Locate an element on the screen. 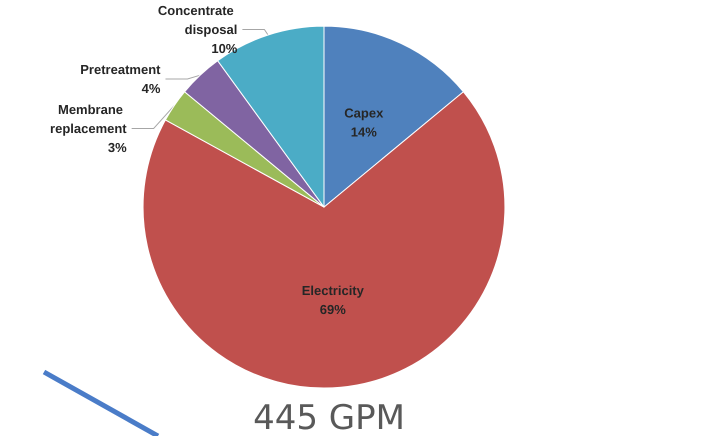 Image resolution: width=720 pixels, height=436 pixels. slice-label: Membrane replacement is located at coordinates (89, 119).